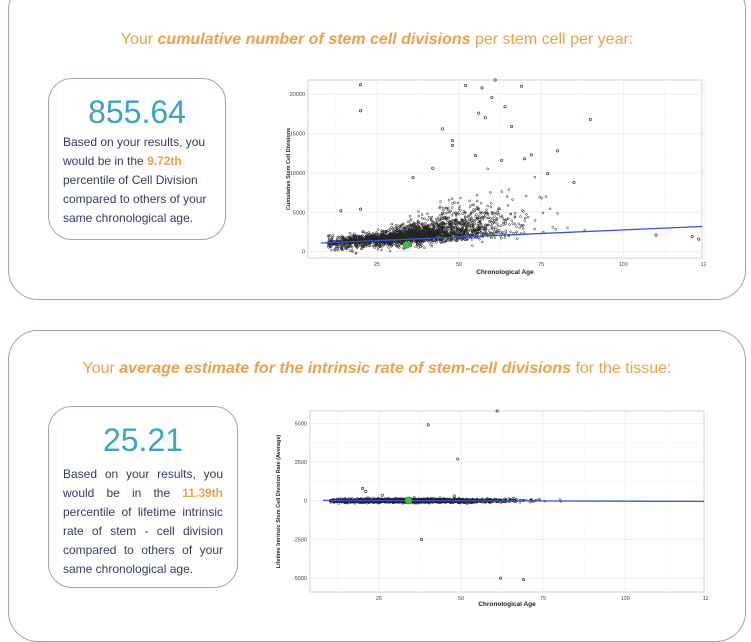 This screenshot has height=642, width=751. Describe the element at coordinates (541, 265) in the screenshot. I see `x-tick-label: 75` at that location.